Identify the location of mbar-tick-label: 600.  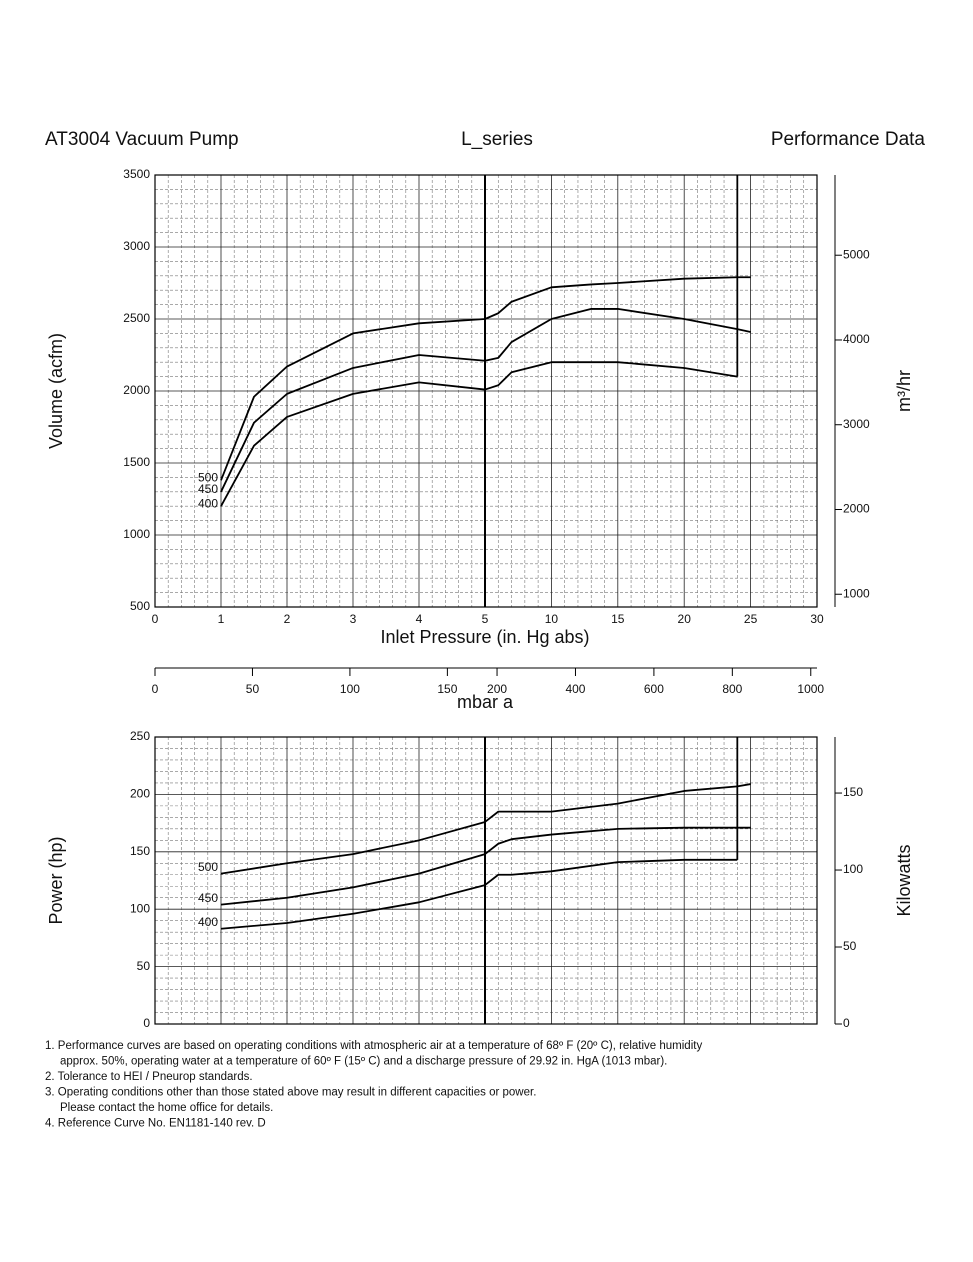
(654, 689).